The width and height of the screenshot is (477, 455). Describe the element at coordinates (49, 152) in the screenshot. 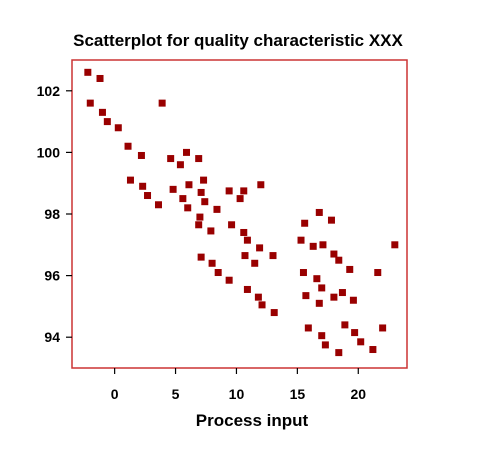

I see `y-tick-label: 100` at that location.